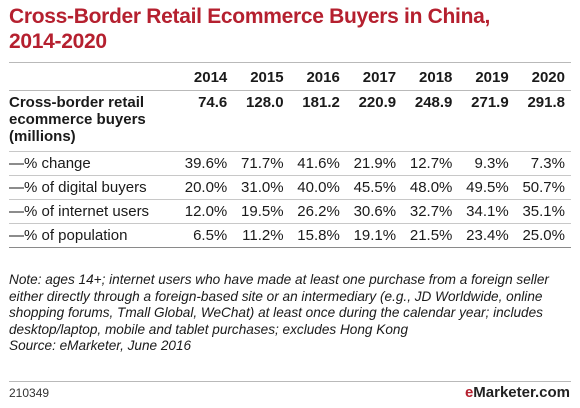 This screenshot has height=408, width=580. Describe the element at coordinates (374, 163) in the screenshot. I see `table-cell: 21.9%` at that location.